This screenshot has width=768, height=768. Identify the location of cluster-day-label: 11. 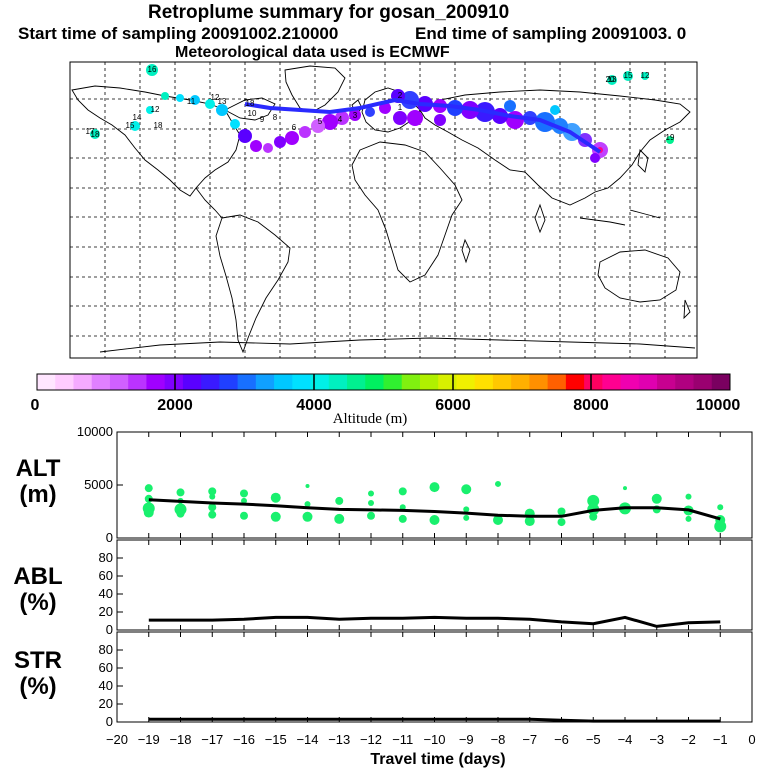
(191, 101).